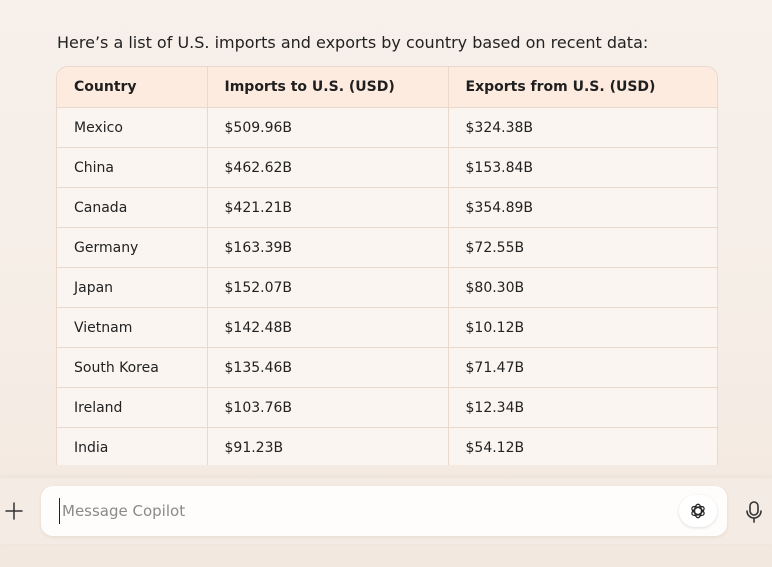 This screenshot has height=567, width=772. I want to click on cell-exports: $153.84B, so click(582, 167).